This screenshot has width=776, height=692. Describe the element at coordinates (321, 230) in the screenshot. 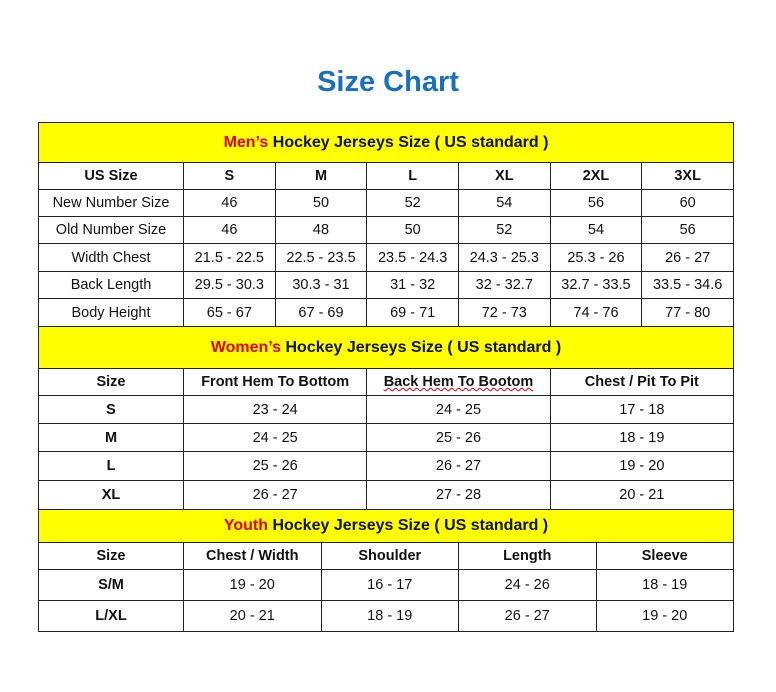

I see `table-cell: 48` at that location.